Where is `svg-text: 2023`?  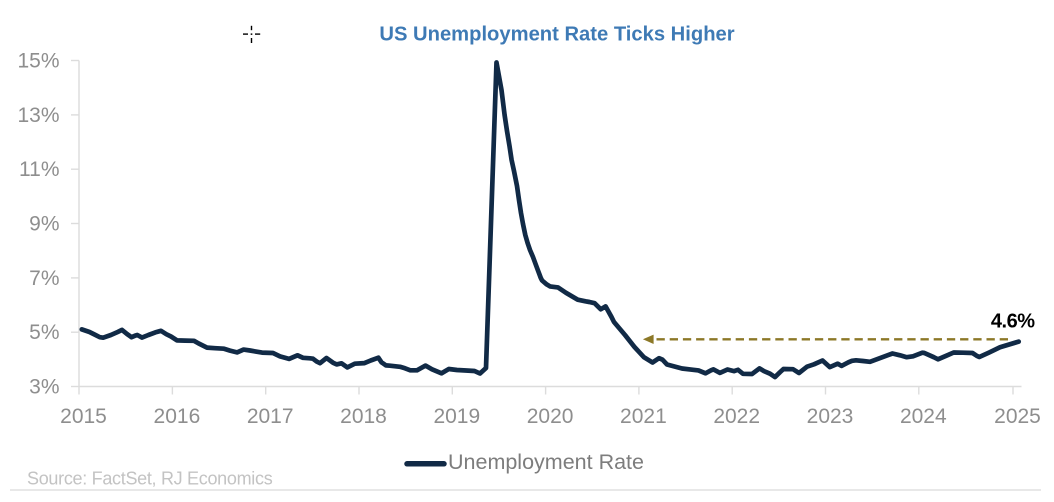
svg-text: 2023 is located at coordinates (830, 416).